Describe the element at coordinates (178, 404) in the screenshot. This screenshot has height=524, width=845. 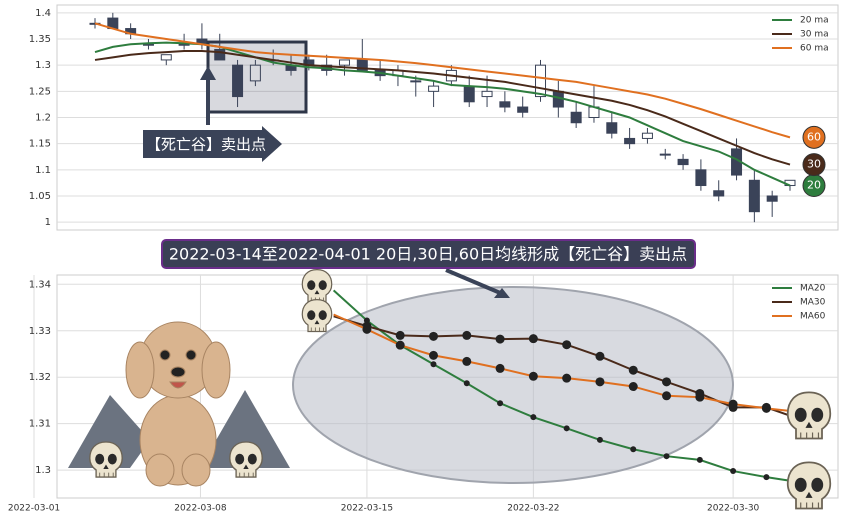
I see `dog` at that location.